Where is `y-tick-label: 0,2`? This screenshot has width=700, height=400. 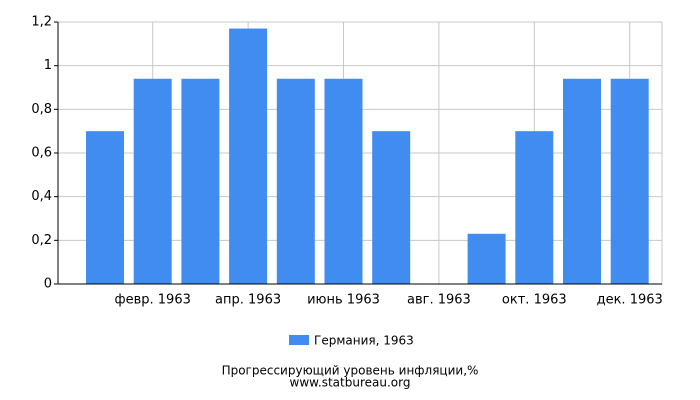 y-tick-label: 0,2 is located at coordinates (41, 240).